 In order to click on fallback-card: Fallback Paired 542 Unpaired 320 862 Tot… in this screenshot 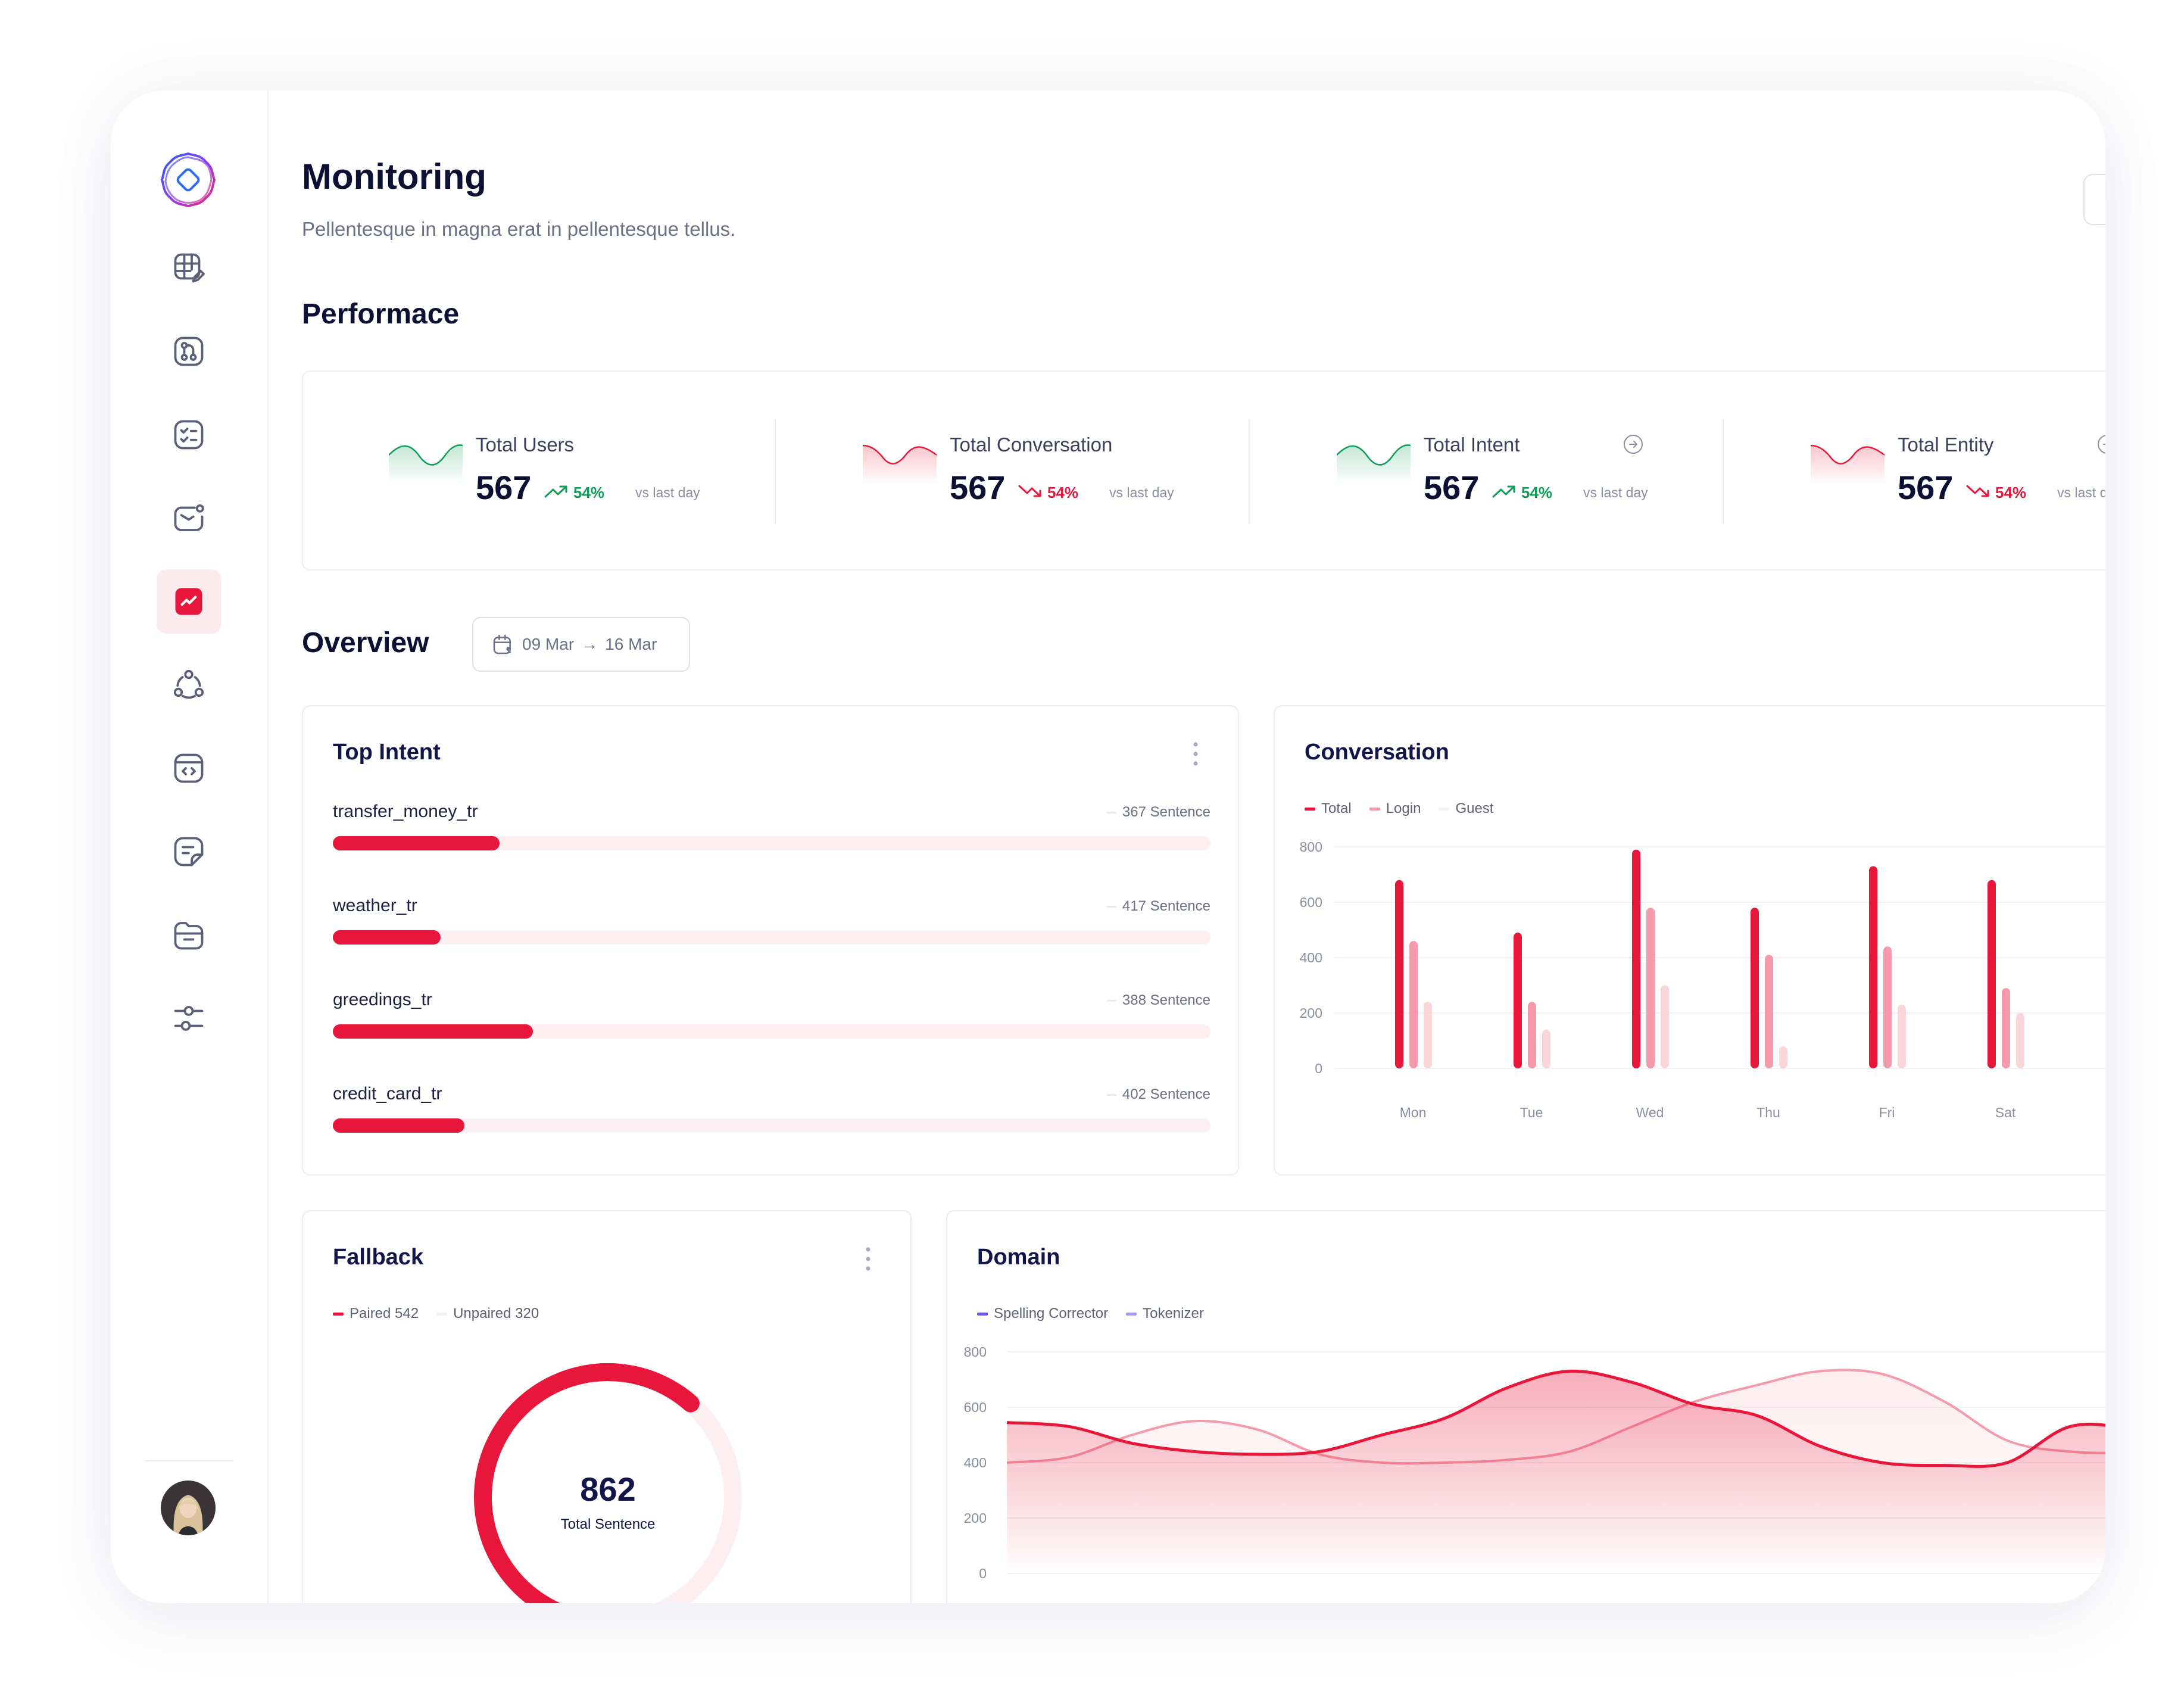, I will do `click(607, 1407)`.